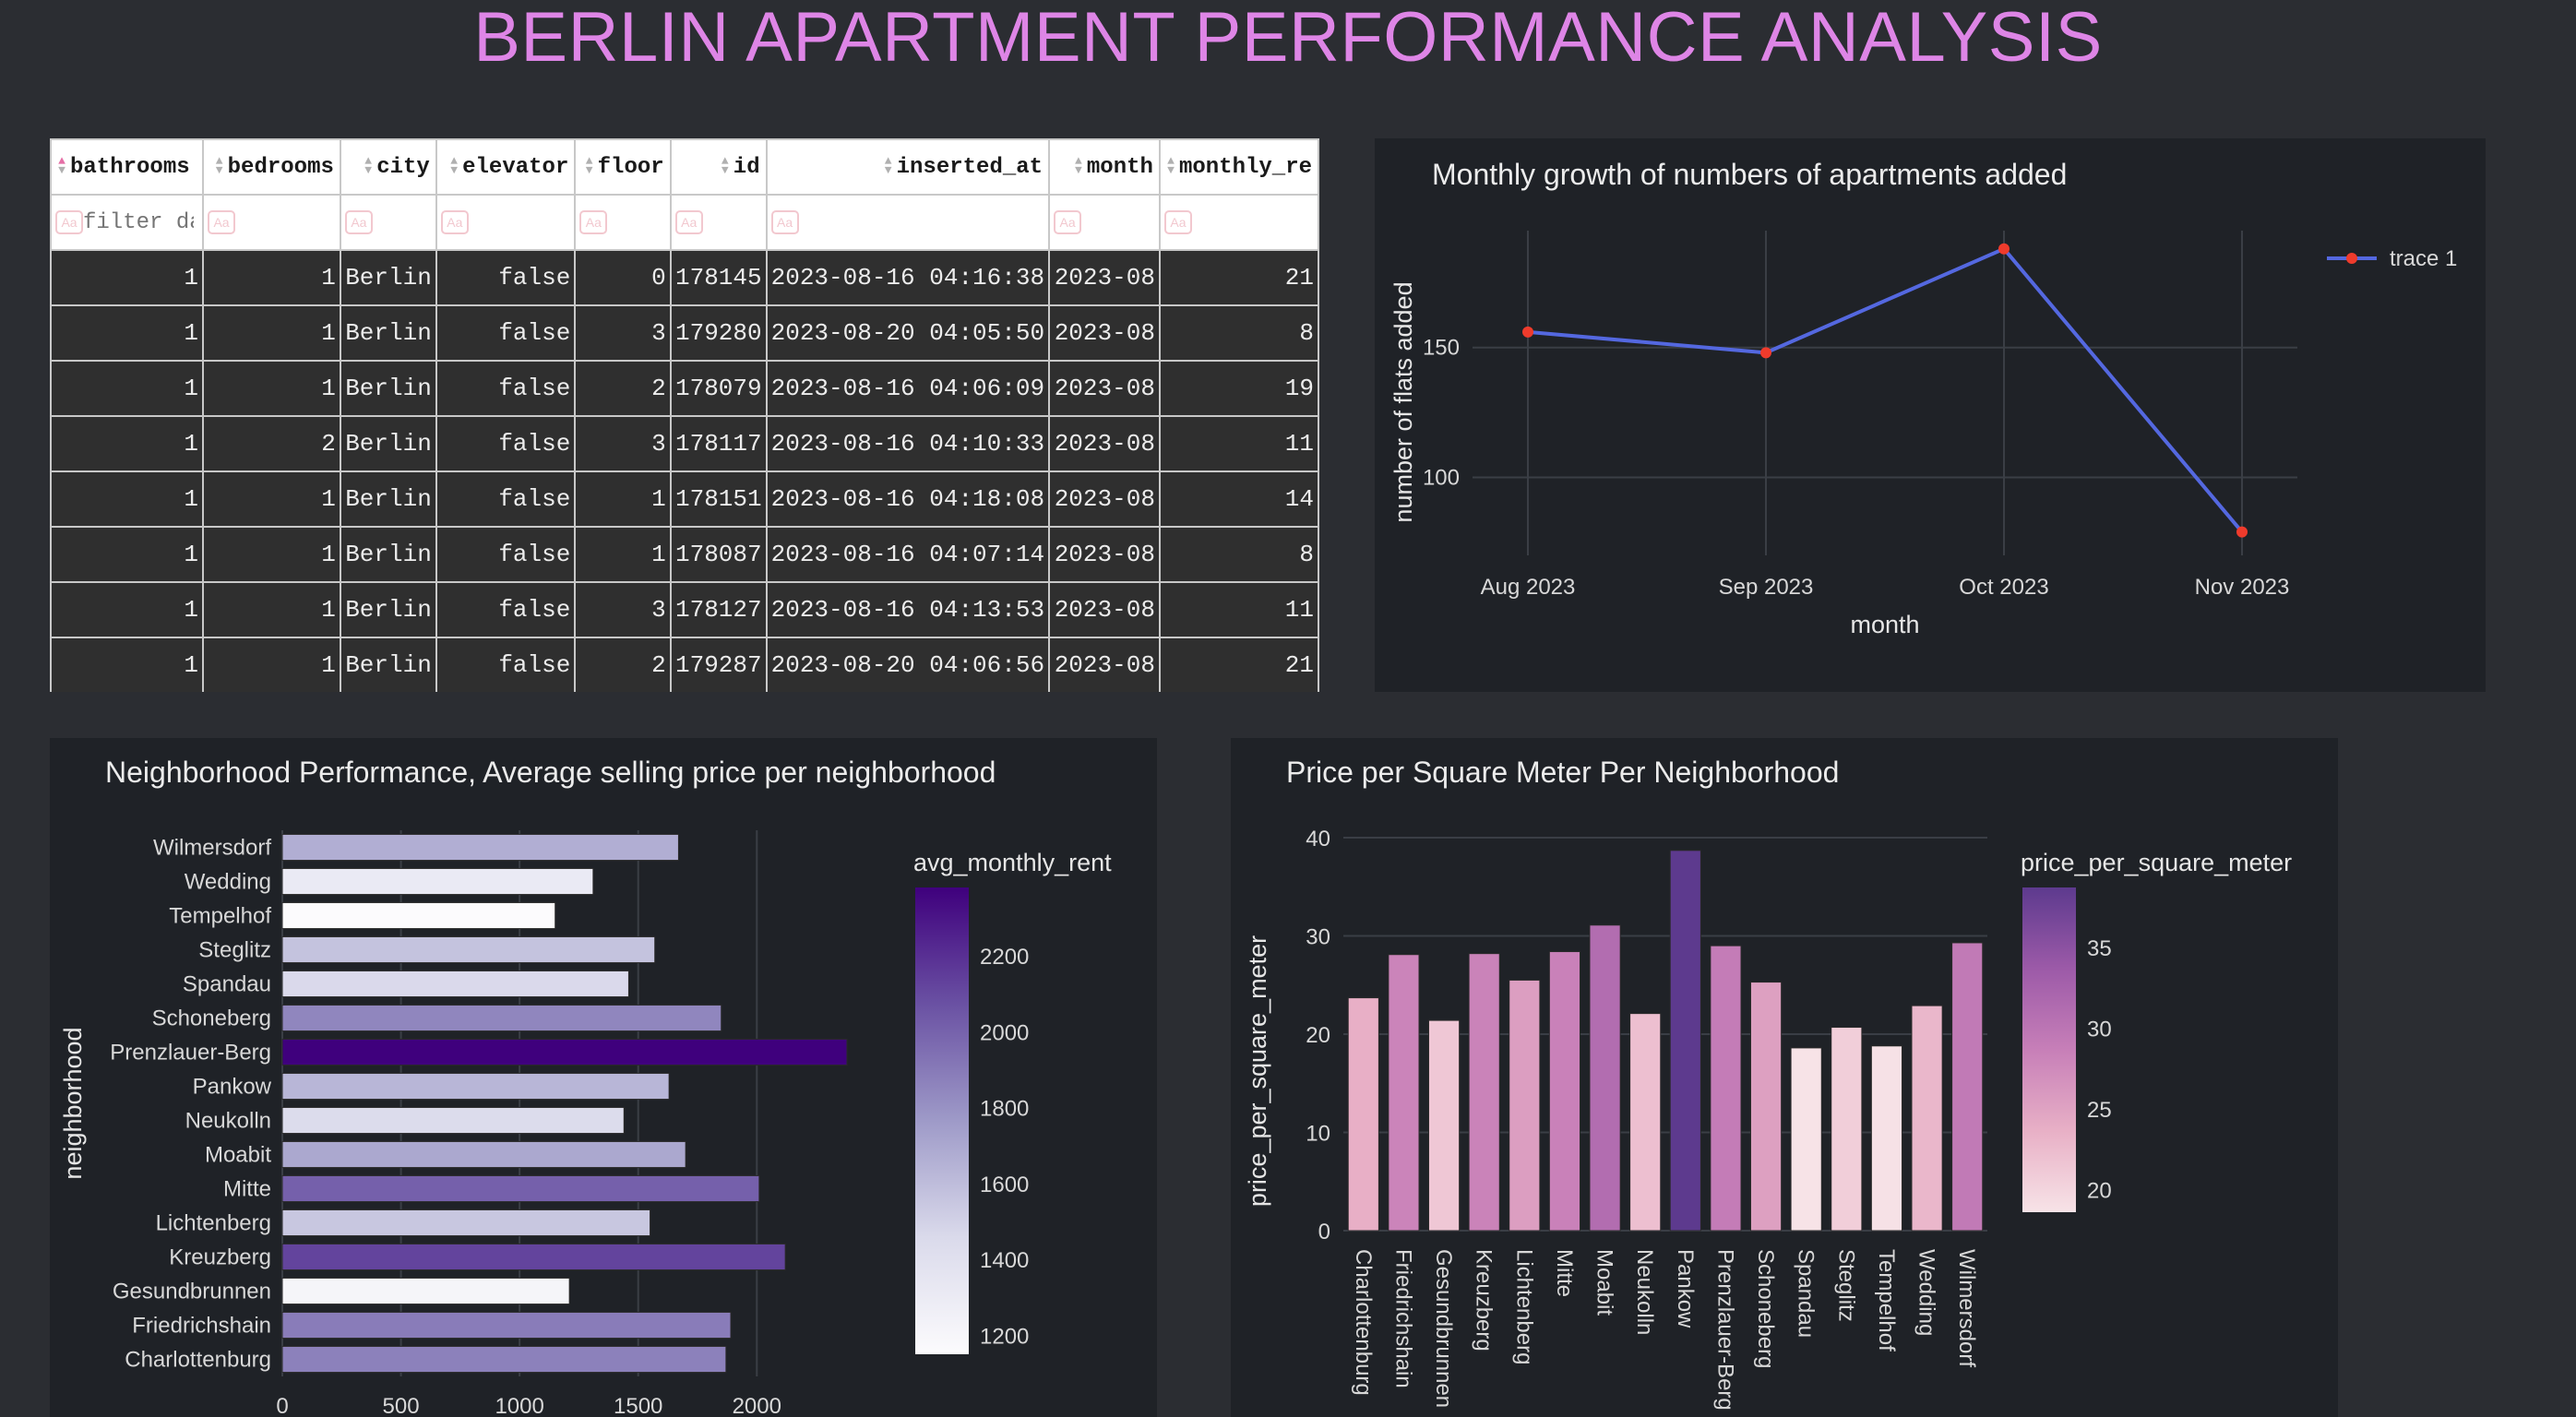 This screenshot has height=1417, width=2576. What do you see at coordinates (718, 664) in the screenshot?
I see `table-cell-id: 179287` at bounding box center [718, 664].